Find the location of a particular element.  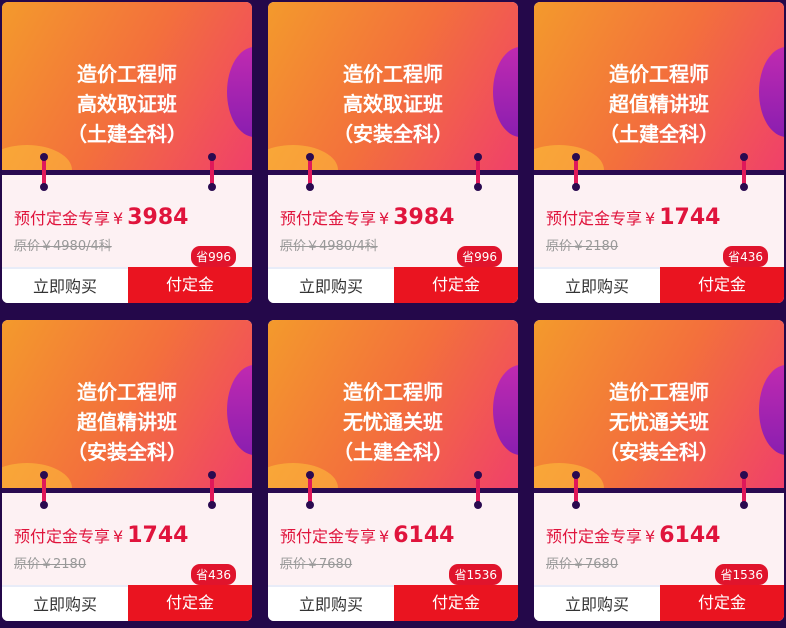

card-title-line: 无忧通关班 is located at coordinates (393, 422).